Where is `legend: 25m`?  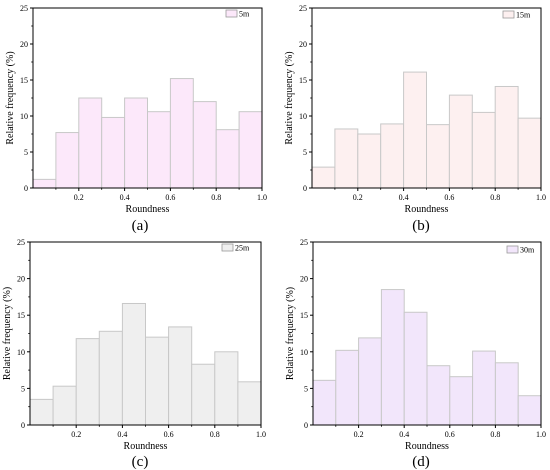 legend: 25m is located at coordinates (235, 248).